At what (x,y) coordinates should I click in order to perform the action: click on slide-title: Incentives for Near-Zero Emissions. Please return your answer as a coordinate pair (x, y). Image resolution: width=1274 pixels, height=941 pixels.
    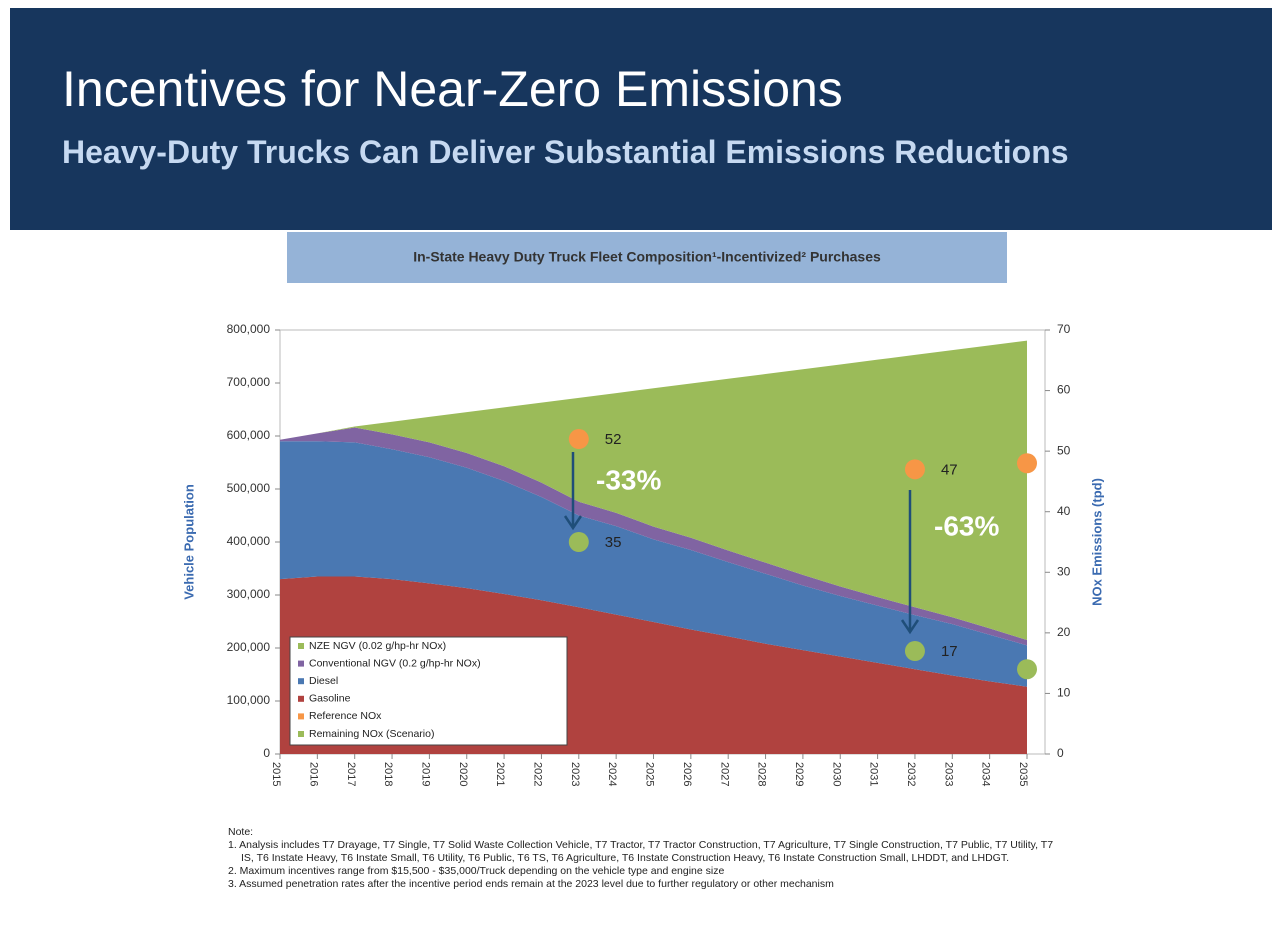
    Looking at the image, I should click on (452, 89).